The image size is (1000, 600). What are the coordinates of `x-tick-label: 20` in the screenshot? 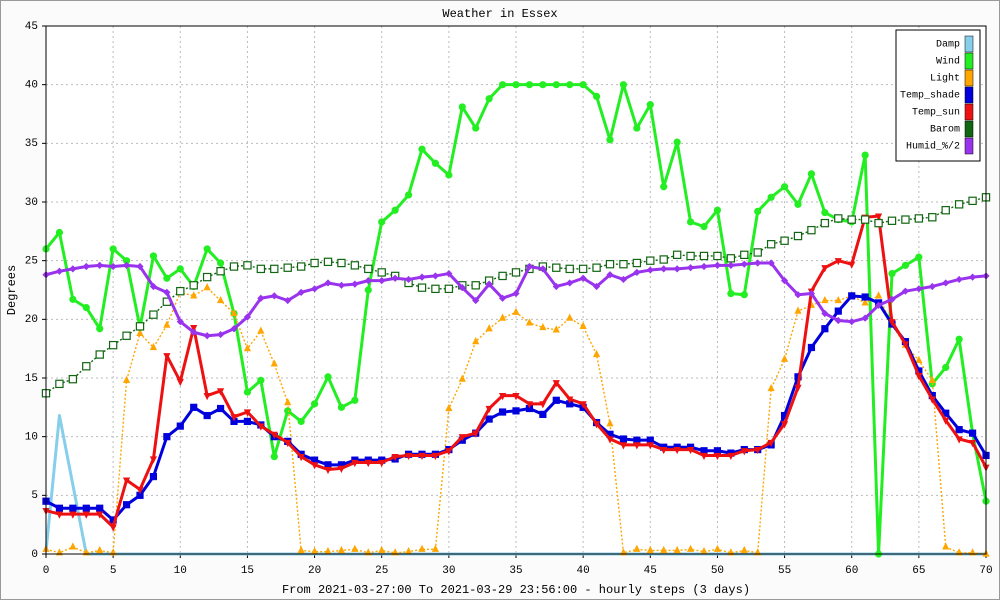 It's located at (314, 571).